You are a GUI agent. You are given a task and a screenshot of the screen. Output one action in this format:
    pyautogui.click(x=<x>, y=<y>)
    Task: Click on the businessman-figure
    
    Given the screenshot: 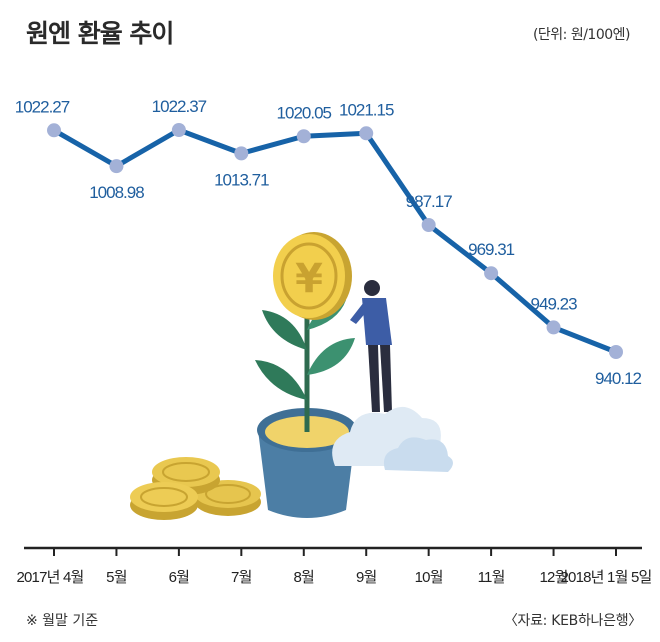 What is the action you would take?
    pyautogui.click(x=371, y=346)
    